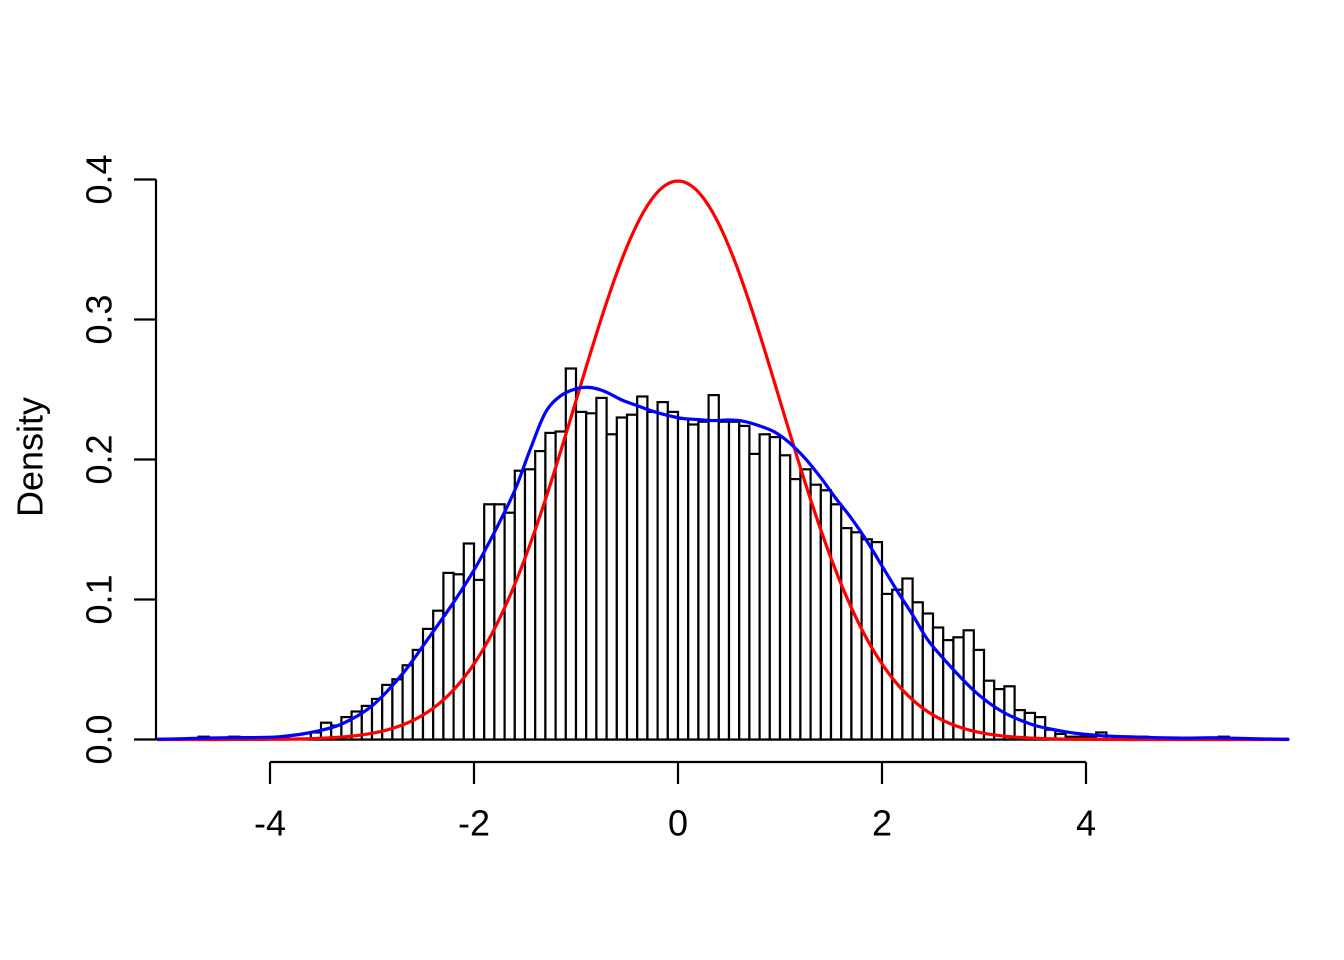 The width and height of the screenshot is (1344, 960). I want to click on x-tick-label: 4, so click(1086, 823).